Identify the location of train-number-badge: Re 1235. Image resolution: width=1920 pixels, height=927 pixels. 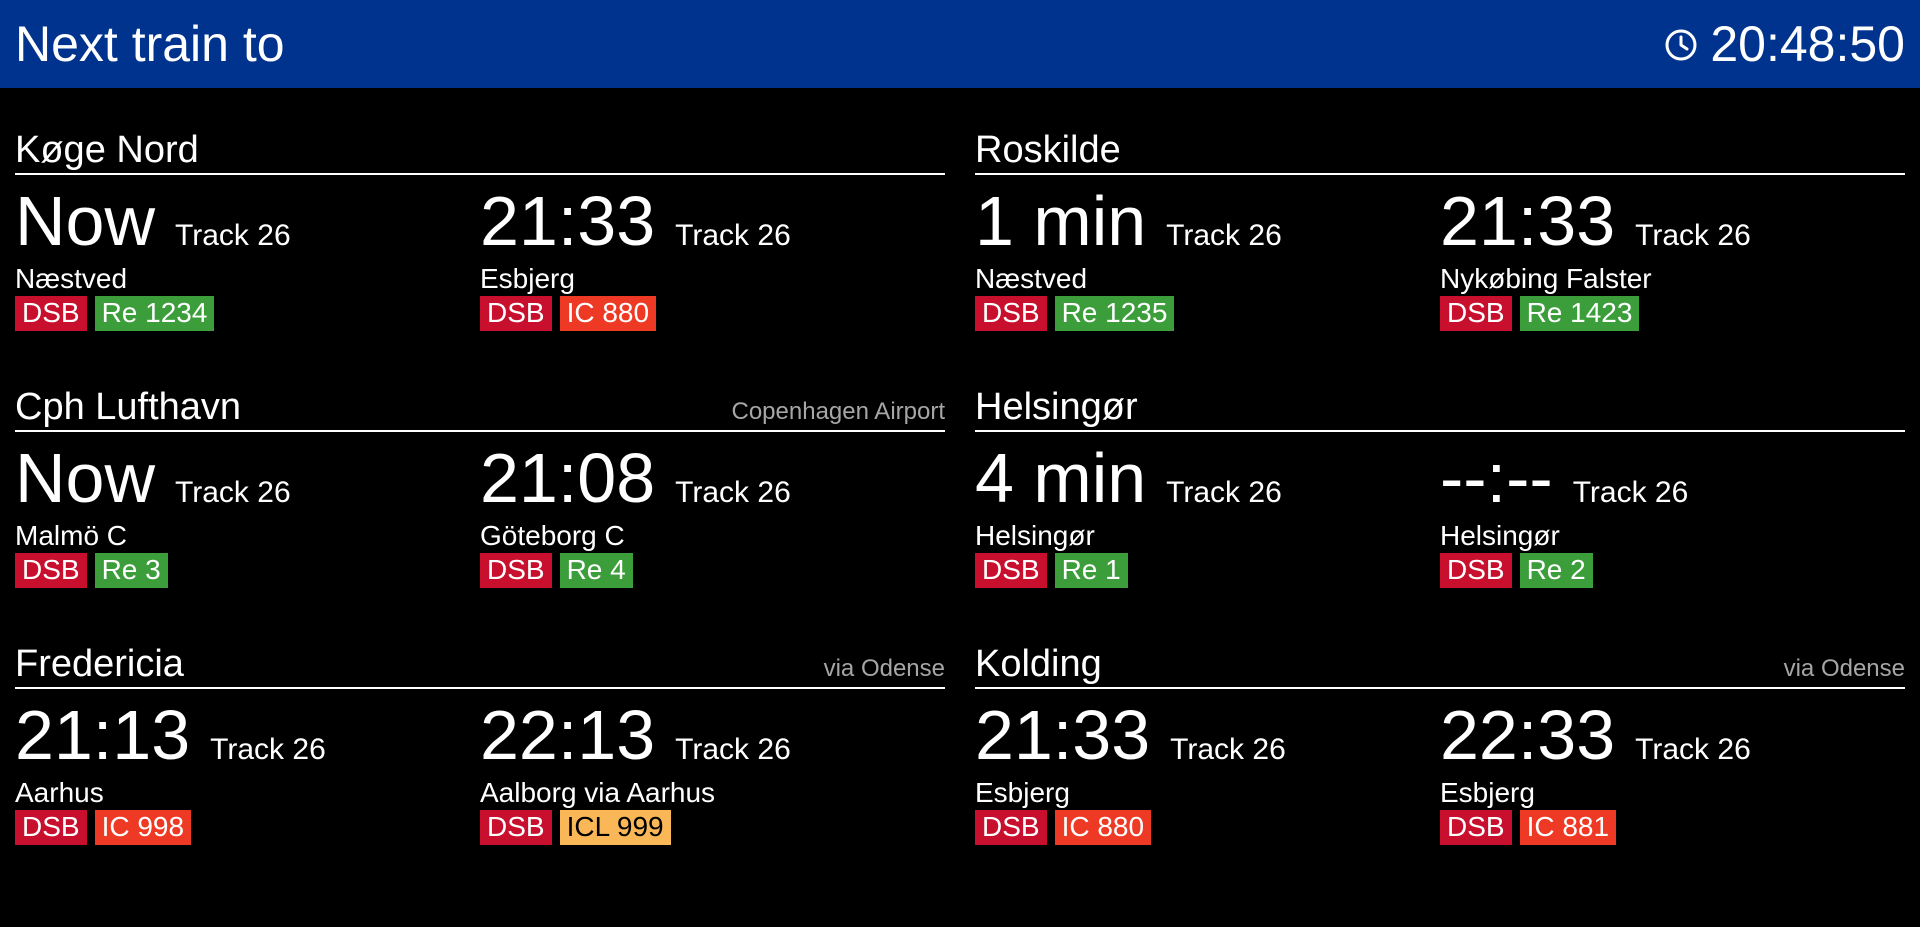
(1114, 313).